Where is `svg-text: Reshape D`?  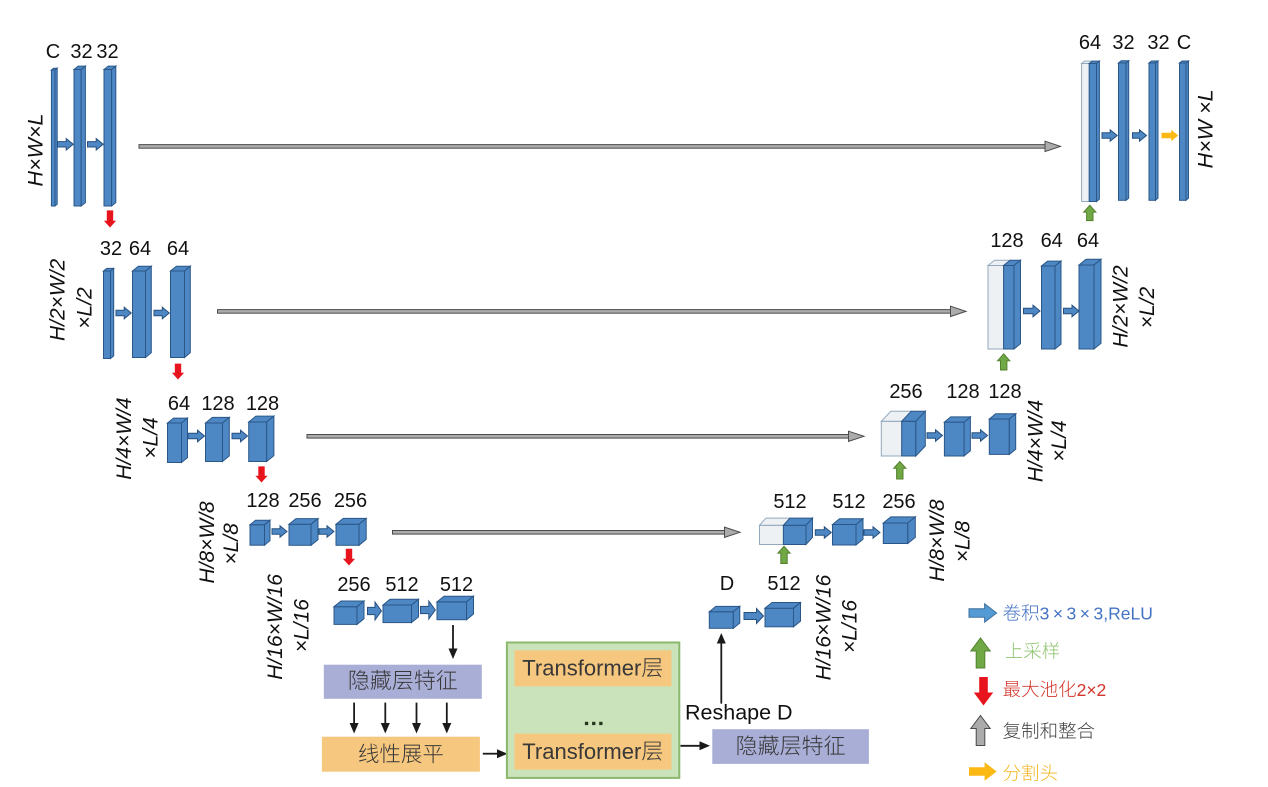
svg-text: Reshape D is located at coordinates (739, 713).